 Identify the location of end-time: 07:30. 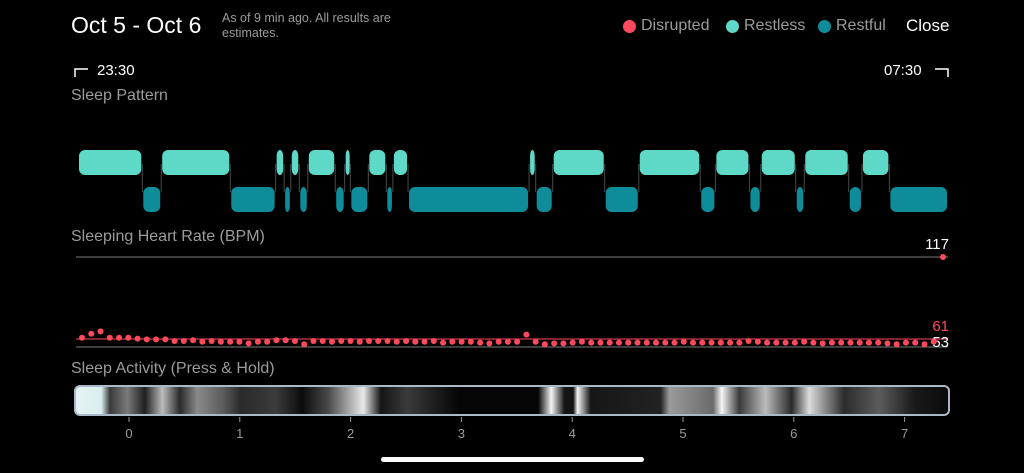
(903, 70).